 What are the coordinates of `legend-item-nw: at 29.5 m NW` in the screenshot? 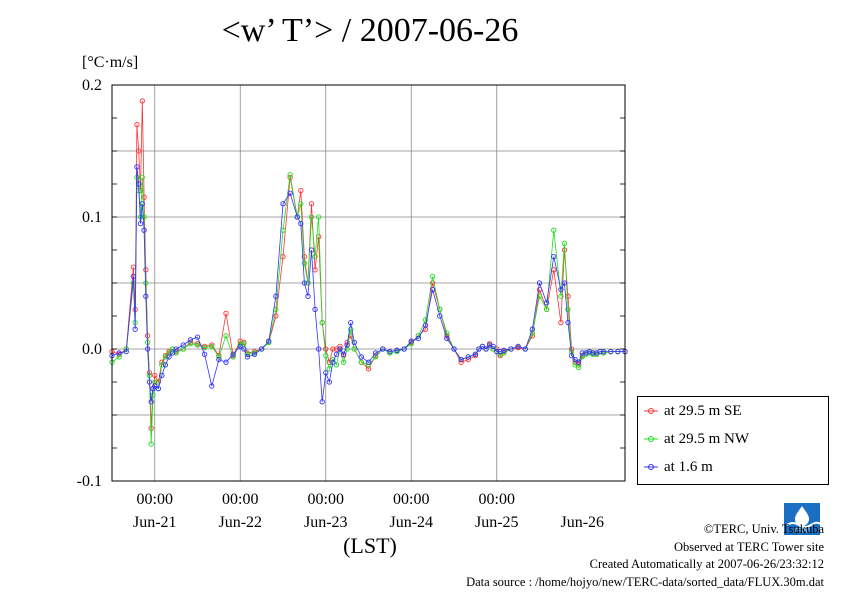 It's located at (696, 439).